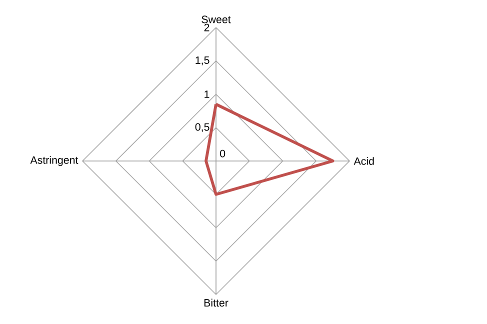  What do you see at coordinates (364, 161) in the screenshot?
I see `spoke-label: Acid` at bounding box center [364, 161].